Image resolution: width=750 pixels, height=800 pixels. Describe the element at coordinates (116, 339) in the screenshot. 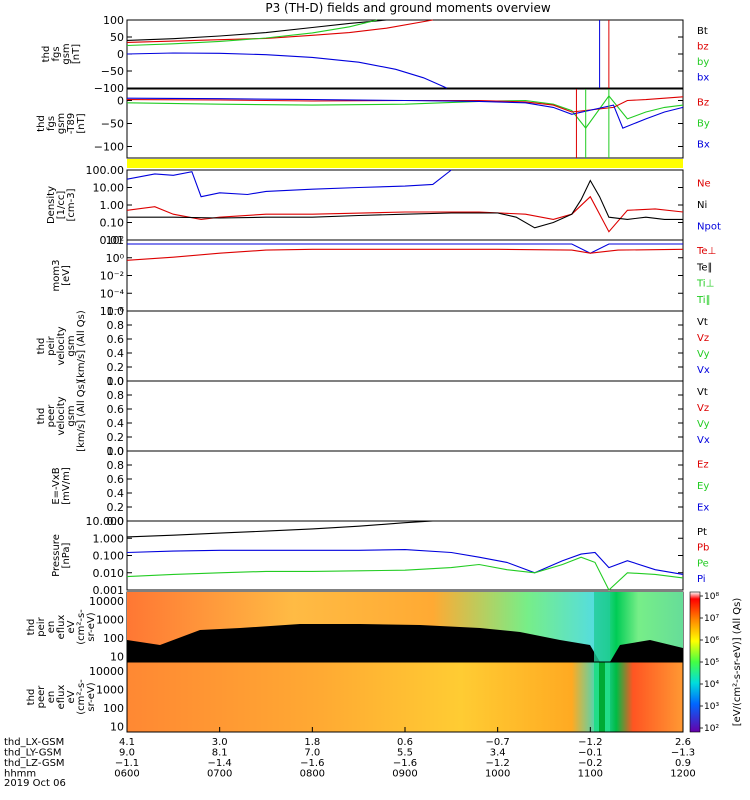

I see `y-tick-label: 0.6` at that location.